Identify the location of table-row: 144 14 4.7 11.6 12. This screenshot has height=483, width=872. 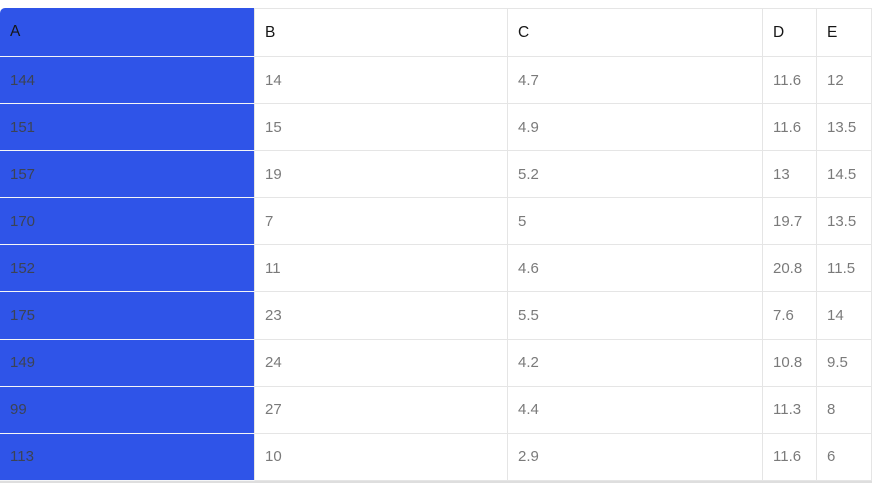
(436, 81).